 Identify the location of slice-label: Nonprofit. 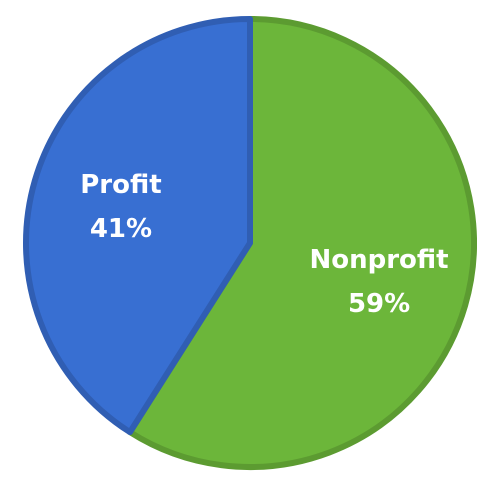
(378, 260).